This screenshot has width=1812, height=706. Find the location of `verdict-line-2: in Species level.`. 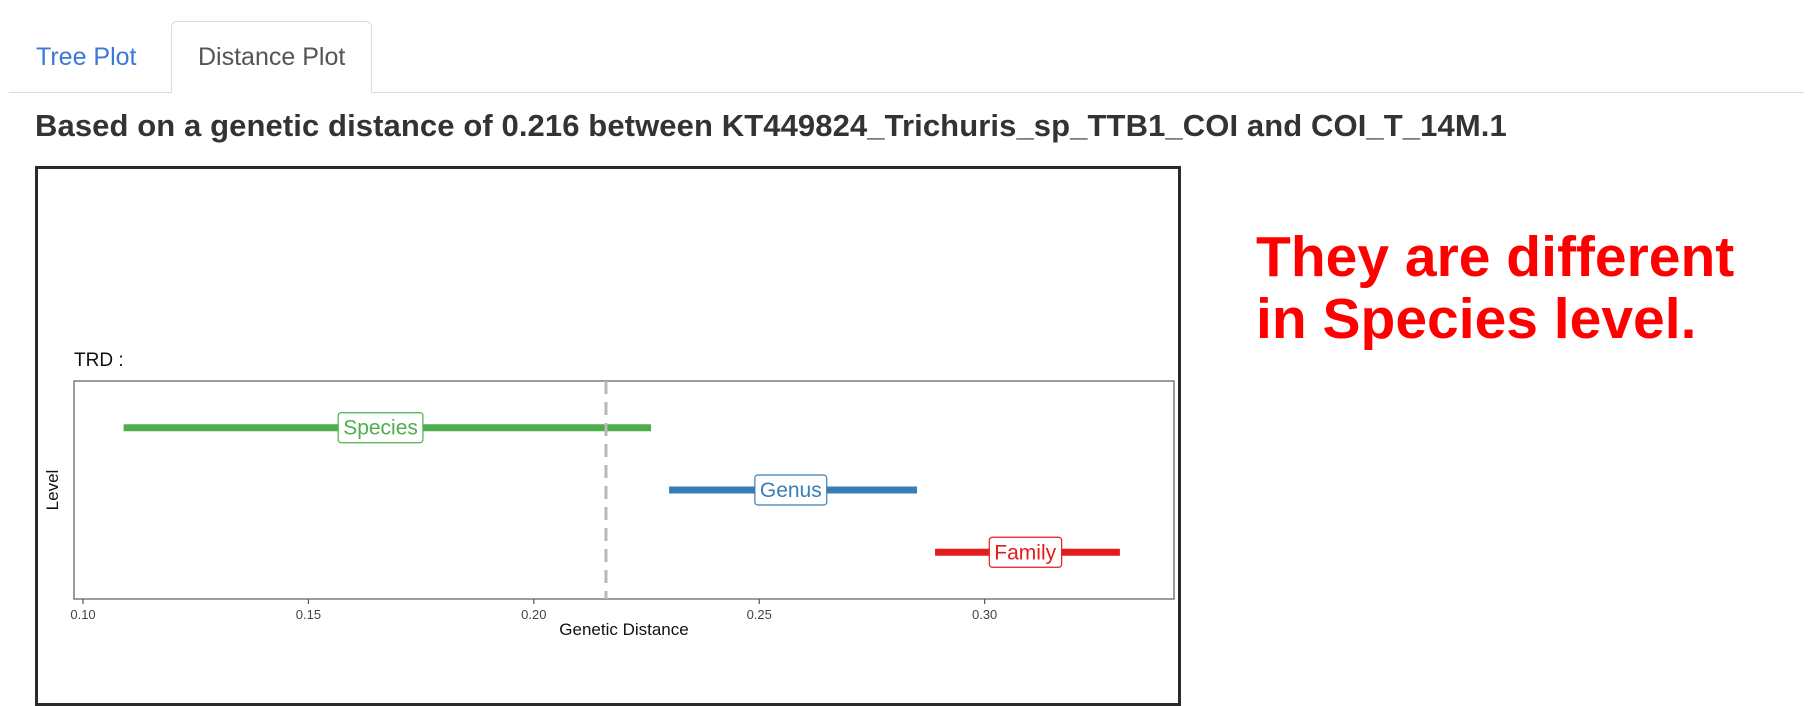

verdict-line-2: in Species level. is located at coordinates (1476, 319).